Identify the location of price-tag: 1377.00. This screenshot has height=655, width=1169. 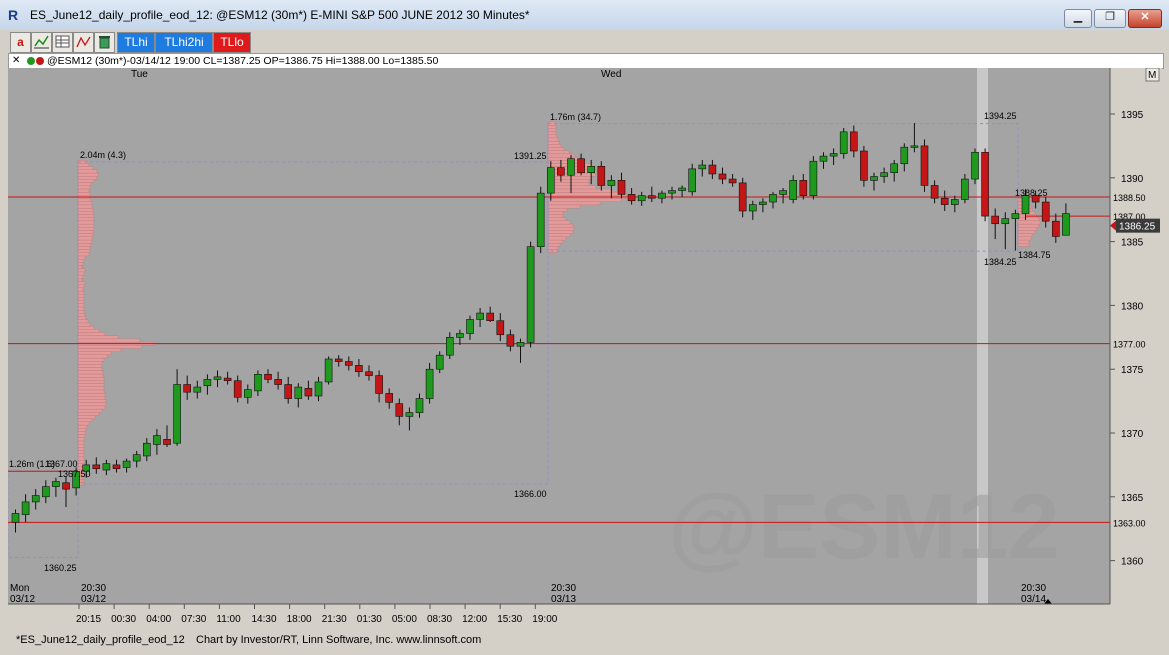
(1129, 345).